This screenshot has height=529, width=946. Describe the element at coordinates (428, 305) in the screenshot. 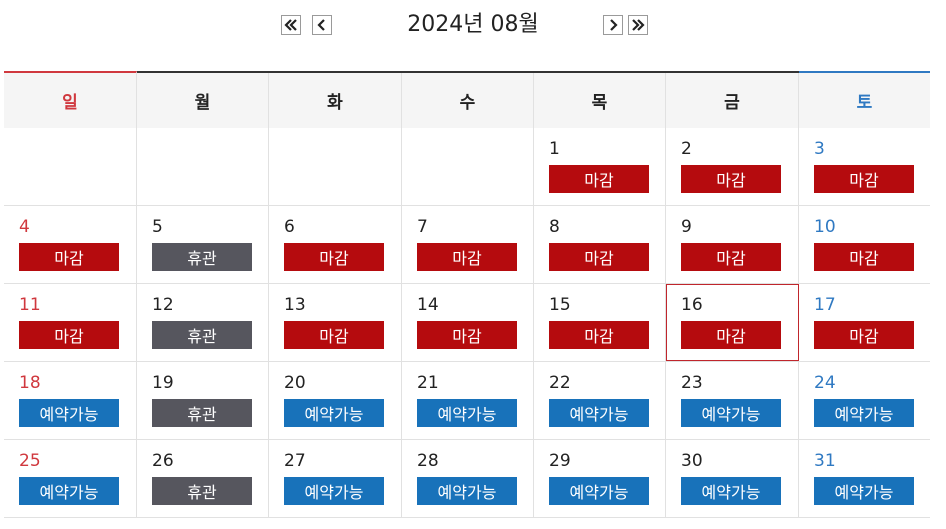

I see `day-number: 14` at that location.